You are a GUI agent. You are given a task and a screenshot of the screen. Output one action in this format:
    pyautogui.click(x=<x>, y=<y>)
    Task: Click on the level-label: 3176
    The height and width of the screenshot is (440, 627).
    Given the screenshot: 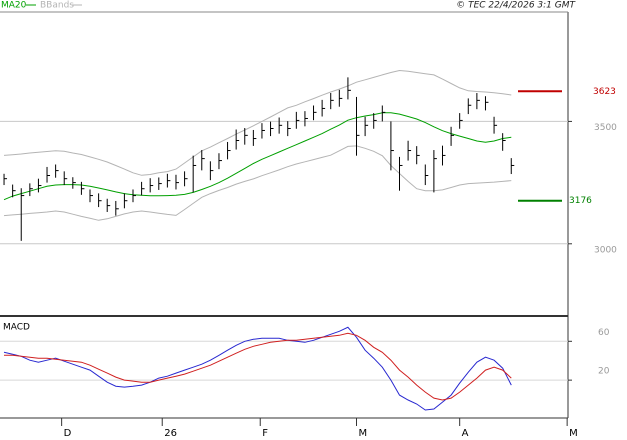 What is the action you would take?
    pyautogui.click(x=580, y=201)
    